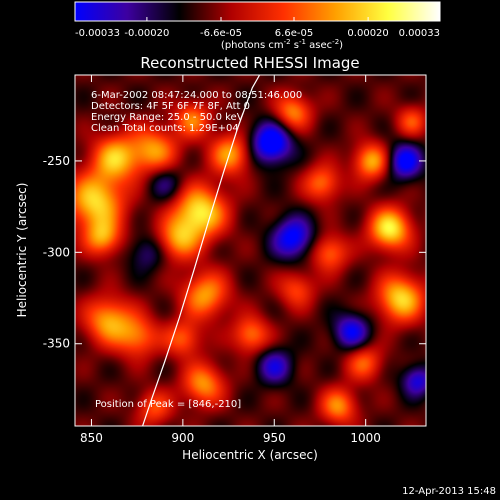  What do you see at coordinates (365, 438) in the screenshot?
I see `x-tick-label: 1000` at bounding box center [365, 438].